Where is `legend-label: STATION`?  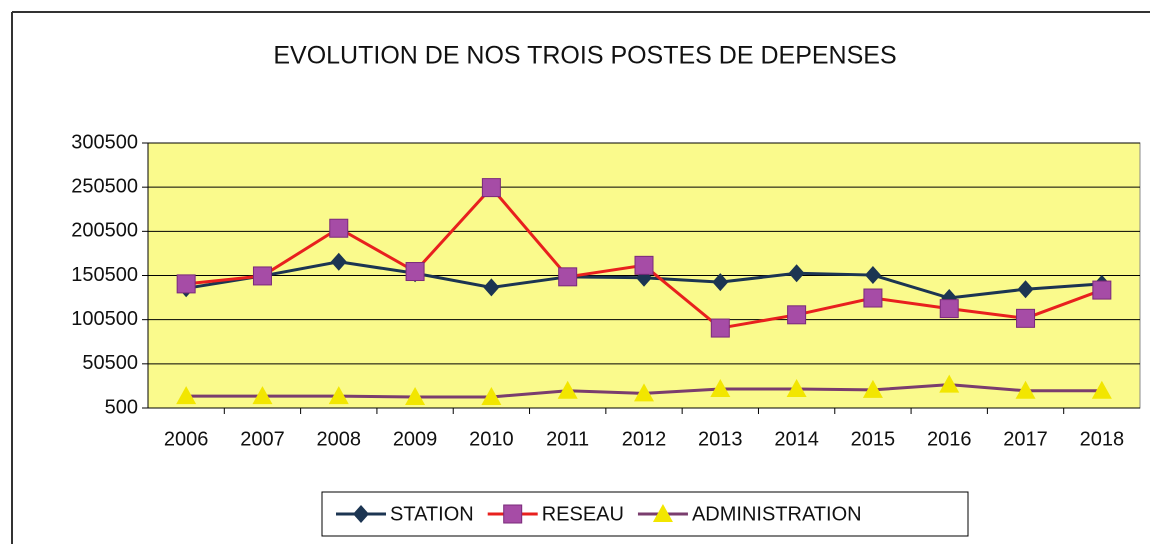 legend-label: STATION is located at coordinates (432, 514).